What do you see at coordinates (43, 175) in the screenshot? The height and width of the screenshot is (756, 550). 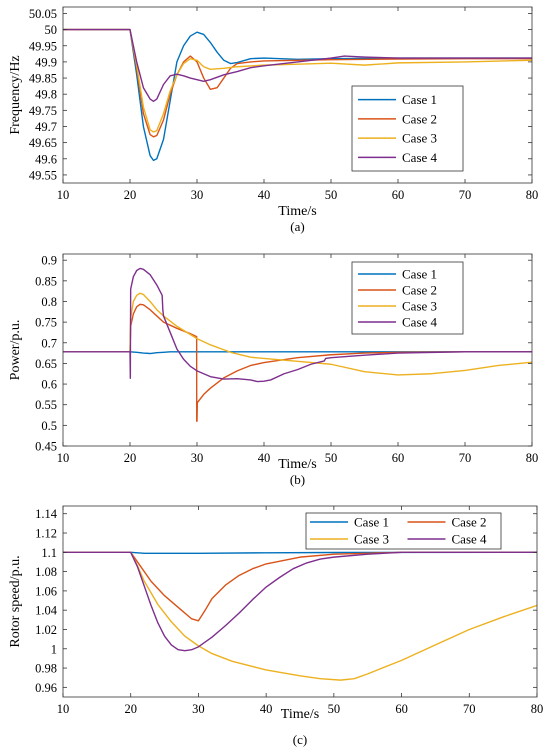 I see `y-tick-label: 49.55` at bounding box center [43, 175].